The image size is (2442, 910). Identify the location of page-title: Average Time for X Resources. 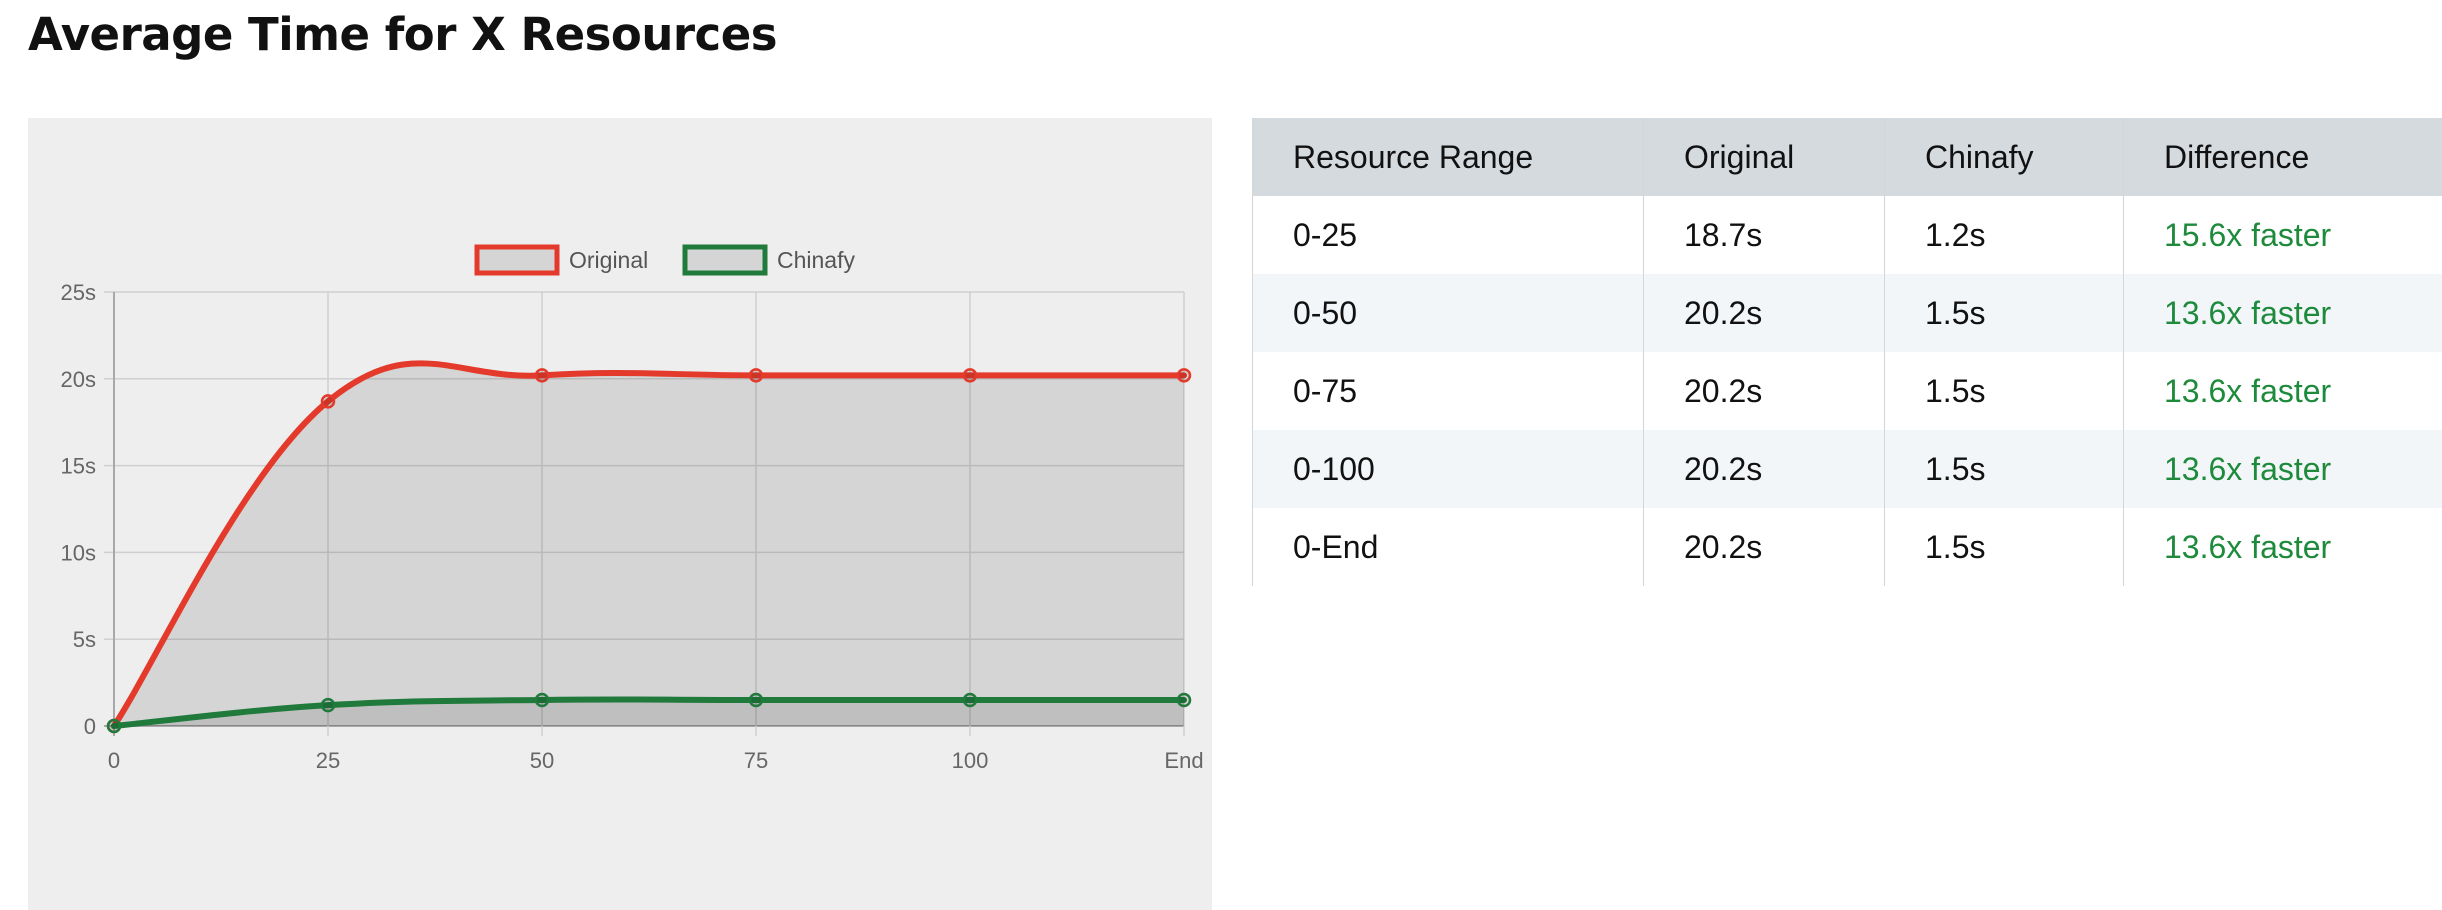
(403, 34).